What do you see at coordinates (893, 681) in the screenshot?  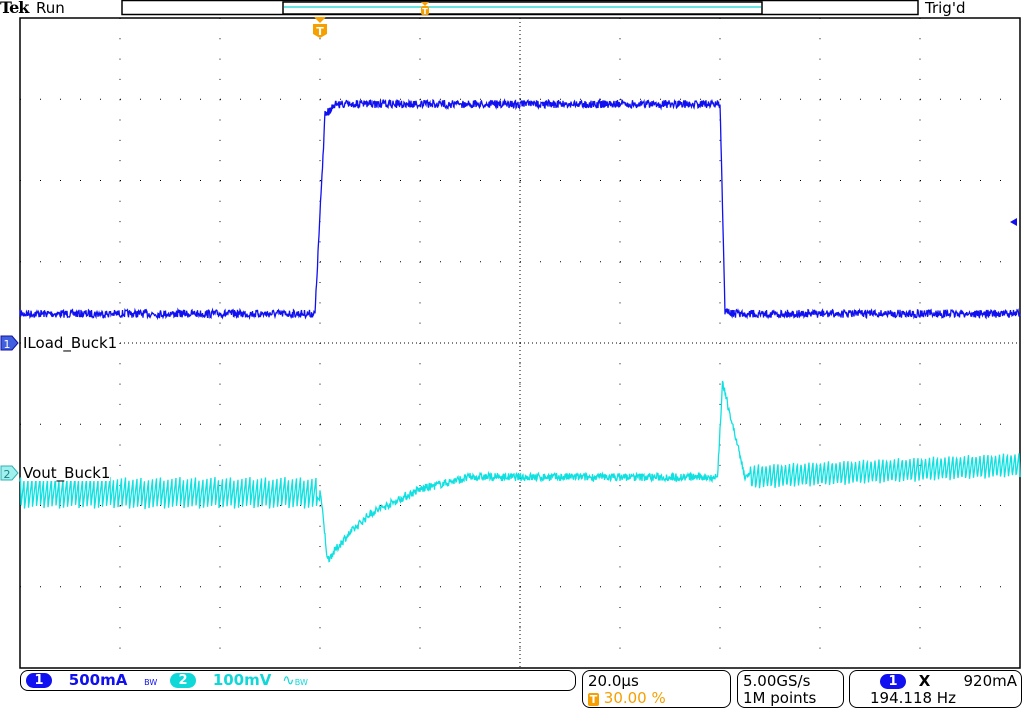 I see `trigger-source-badge: 1` at bounding box center [893, 681].